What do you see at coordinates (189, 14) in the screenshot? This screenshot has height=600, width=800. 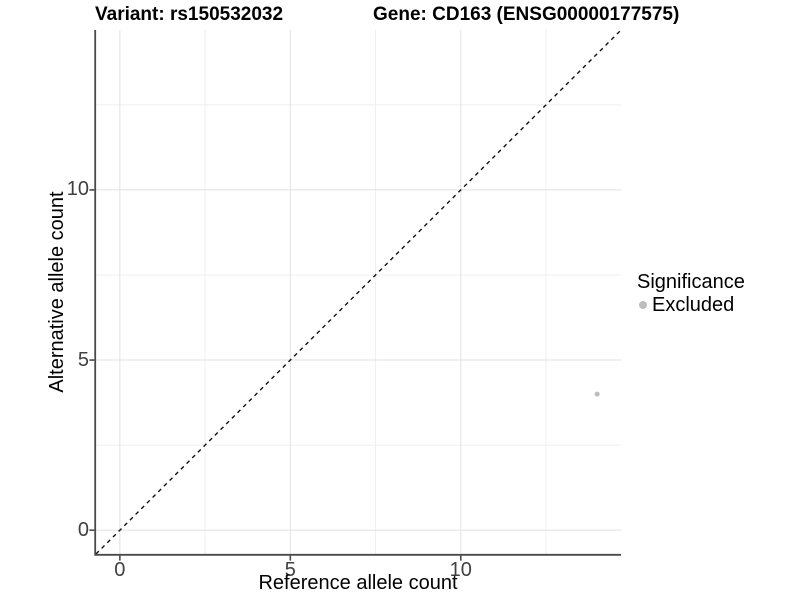 I see `plot-title-variant: Variant: rs150532032` at bounding box center [189, 14].